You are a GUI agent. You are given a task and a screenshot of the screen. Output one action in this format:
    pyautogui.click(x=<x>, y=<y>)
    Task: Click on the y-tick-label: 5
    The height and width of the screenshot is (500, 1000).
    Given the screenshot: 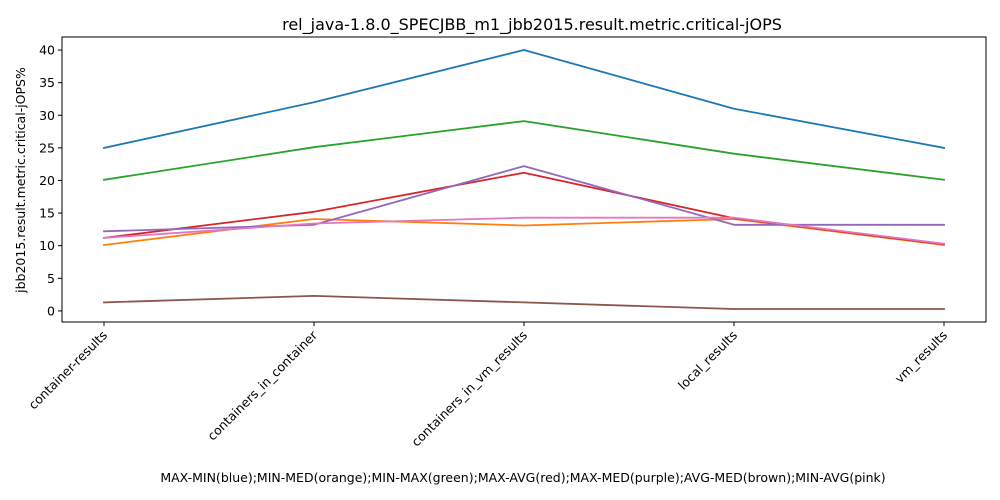 What is the action you would take?
    pyautogui.click(x=51, y=278)
    